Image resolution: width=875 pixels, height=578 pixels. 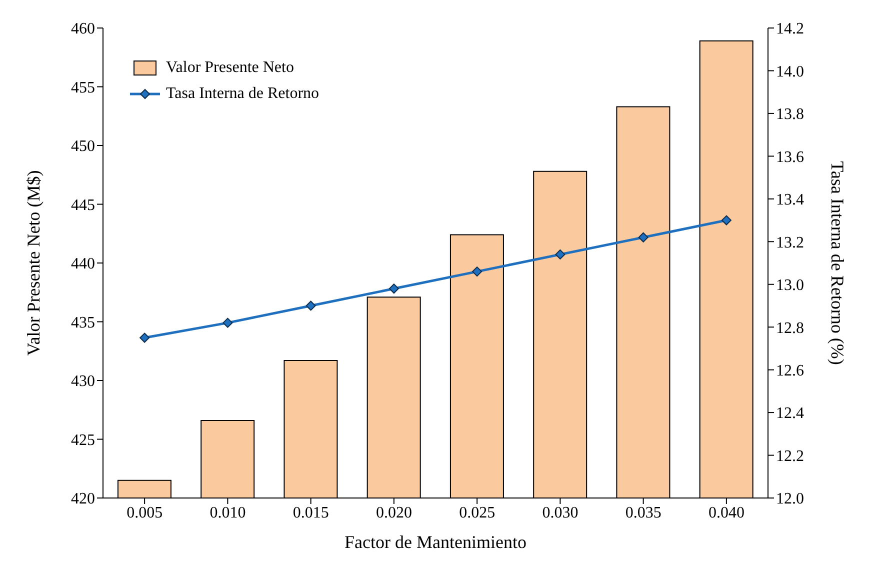 I want to click on x-tick-label: 0.025, so click(x=477, y=513).